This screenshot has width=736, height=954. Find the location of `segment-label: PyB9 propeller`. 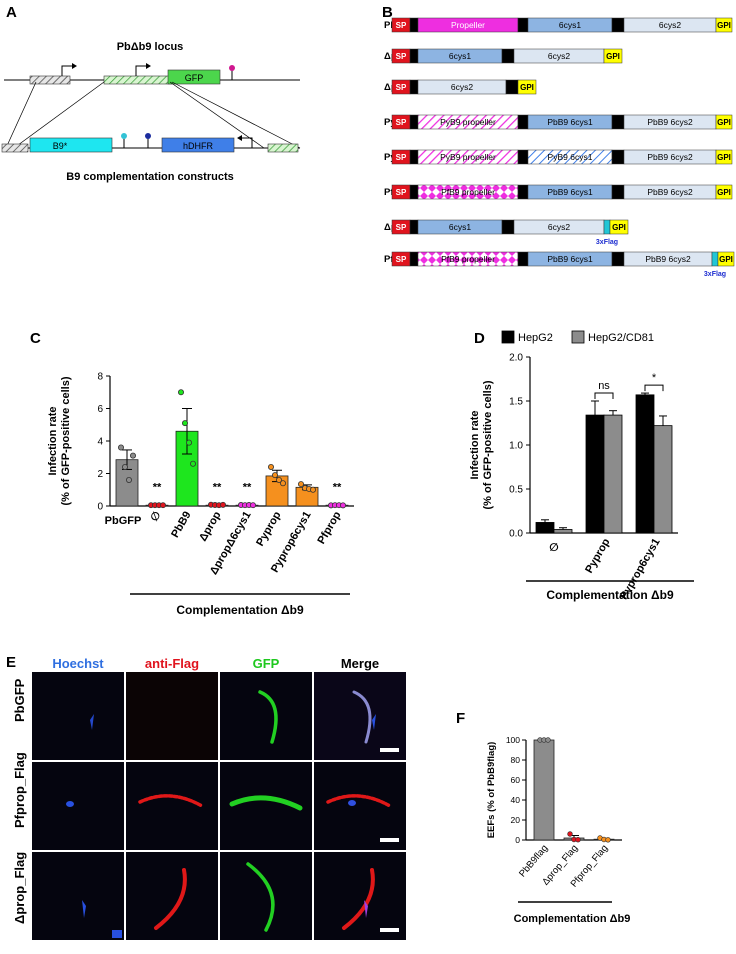

segment-label: PyB9 propeller is located at coordinates (468, 122).